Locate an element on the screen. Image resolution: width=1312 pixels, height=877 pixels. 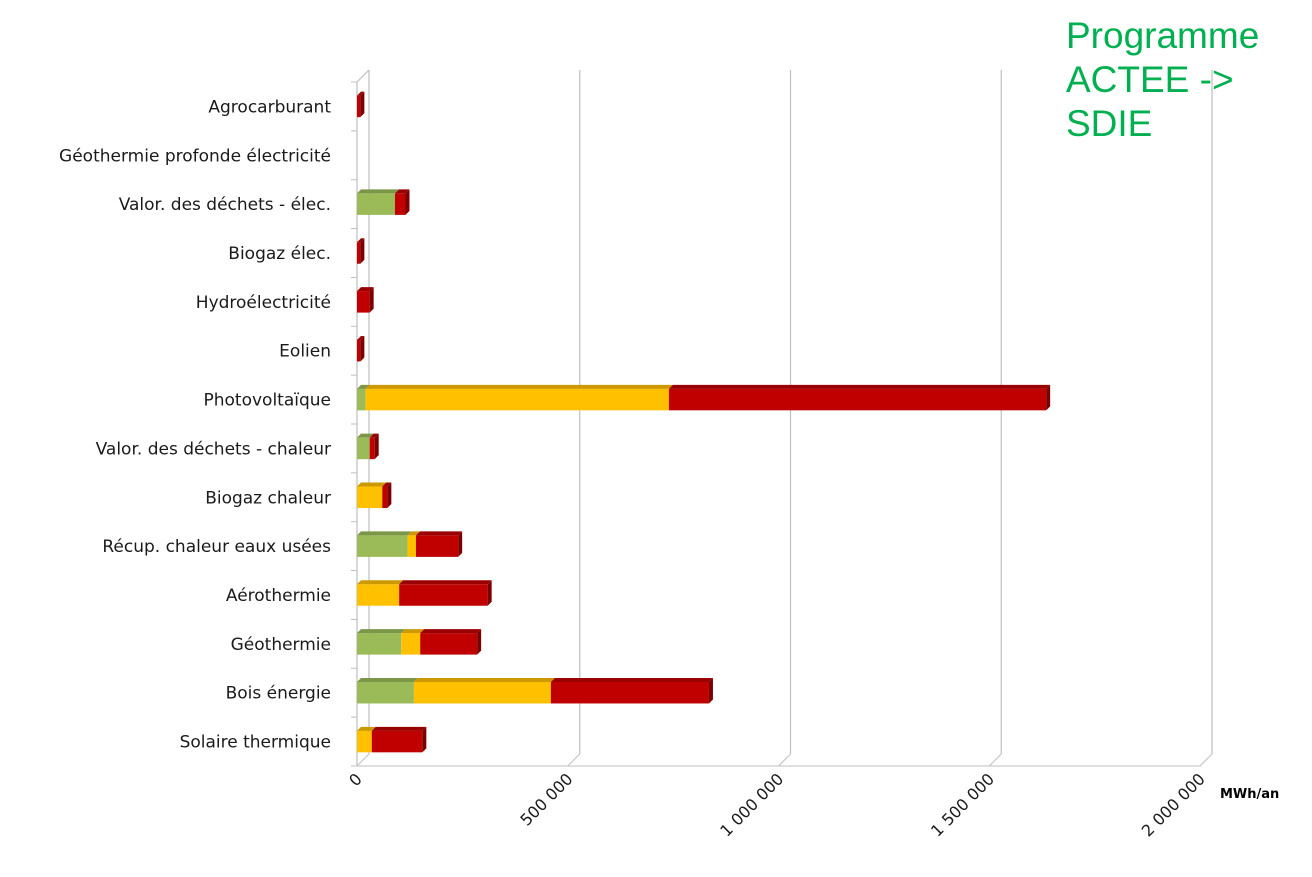
x-axis-unit-label: MWh/an is located at coordinates (1249, 794).